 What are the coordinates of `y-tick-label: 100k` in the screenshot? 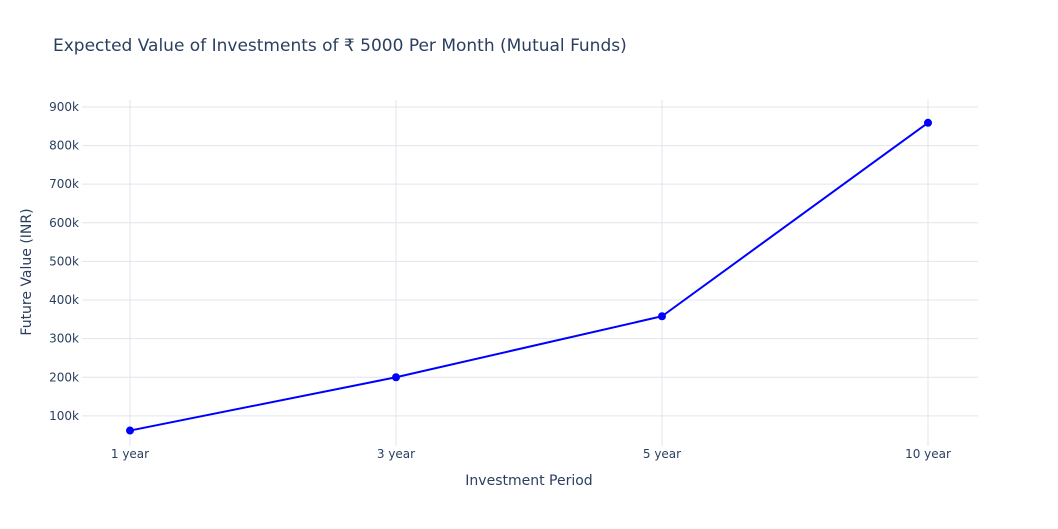 It's located at (64, 416).